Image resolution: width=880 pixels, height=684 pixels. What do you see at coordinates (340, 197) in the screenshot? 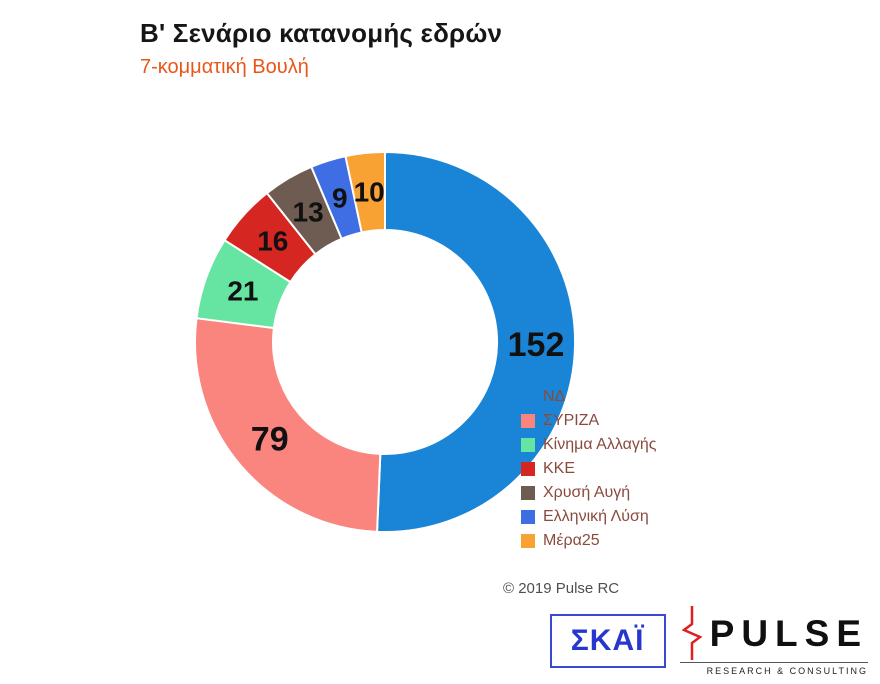
I see `slice-value-label: 9` at bounding box center [340, 197].